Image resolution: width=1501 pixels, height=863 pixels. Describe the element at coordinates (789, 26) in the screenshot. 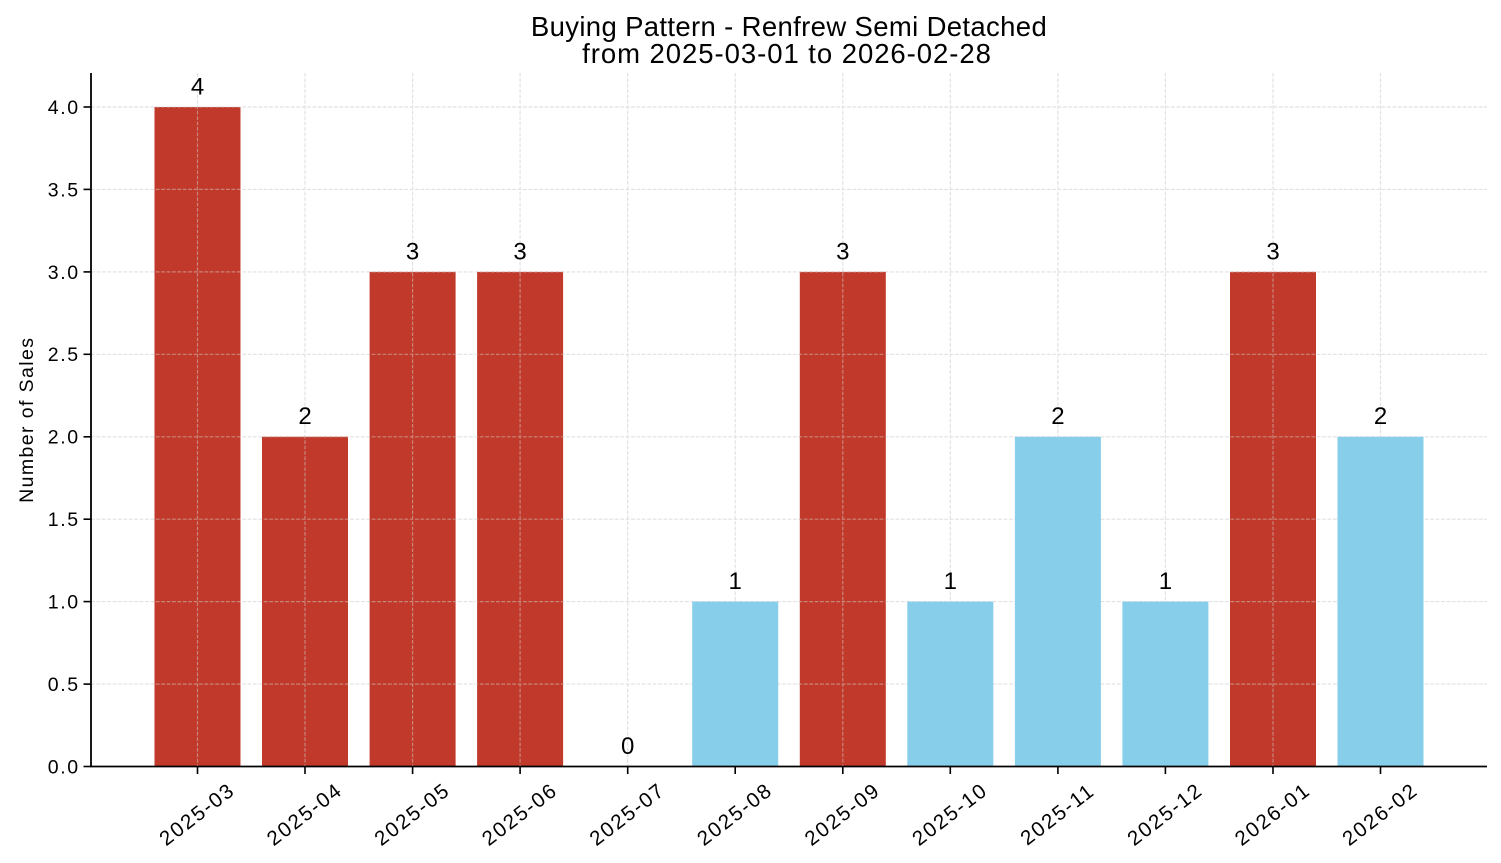

I see `svg-text:Buying Pattern - Renfrew Semi: Buying Pattern - Renfrew Semi Detached` at that location.